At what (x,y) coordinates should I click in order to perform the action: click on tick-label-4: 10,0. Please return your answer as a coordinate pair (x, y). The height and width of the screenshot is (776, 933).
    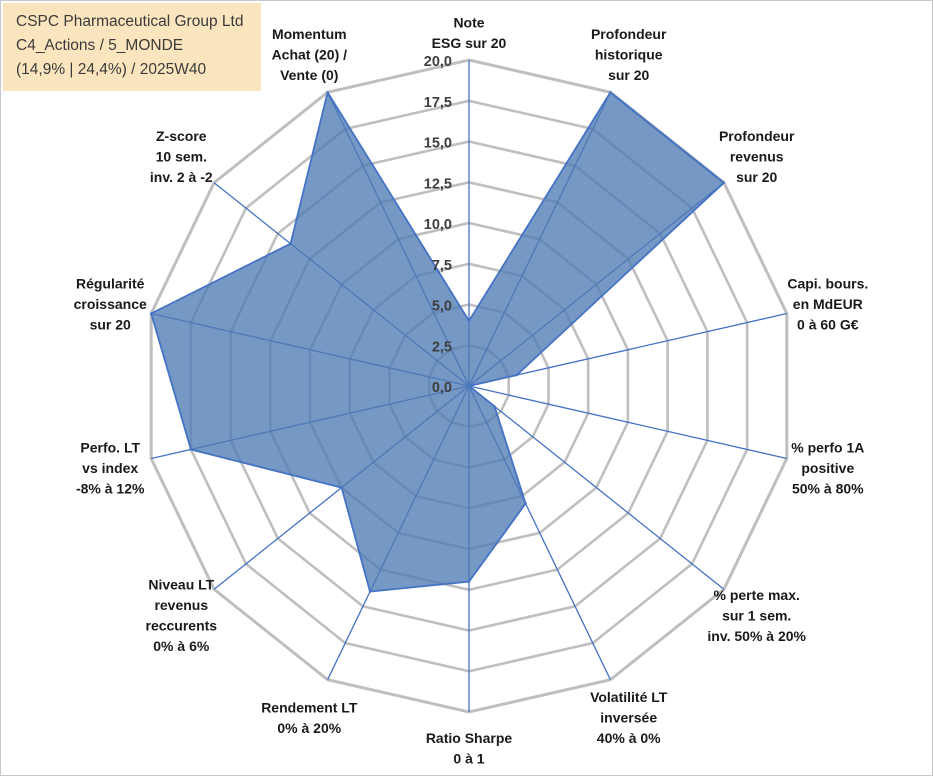
    Looking at the image, I should click on (438, 225).